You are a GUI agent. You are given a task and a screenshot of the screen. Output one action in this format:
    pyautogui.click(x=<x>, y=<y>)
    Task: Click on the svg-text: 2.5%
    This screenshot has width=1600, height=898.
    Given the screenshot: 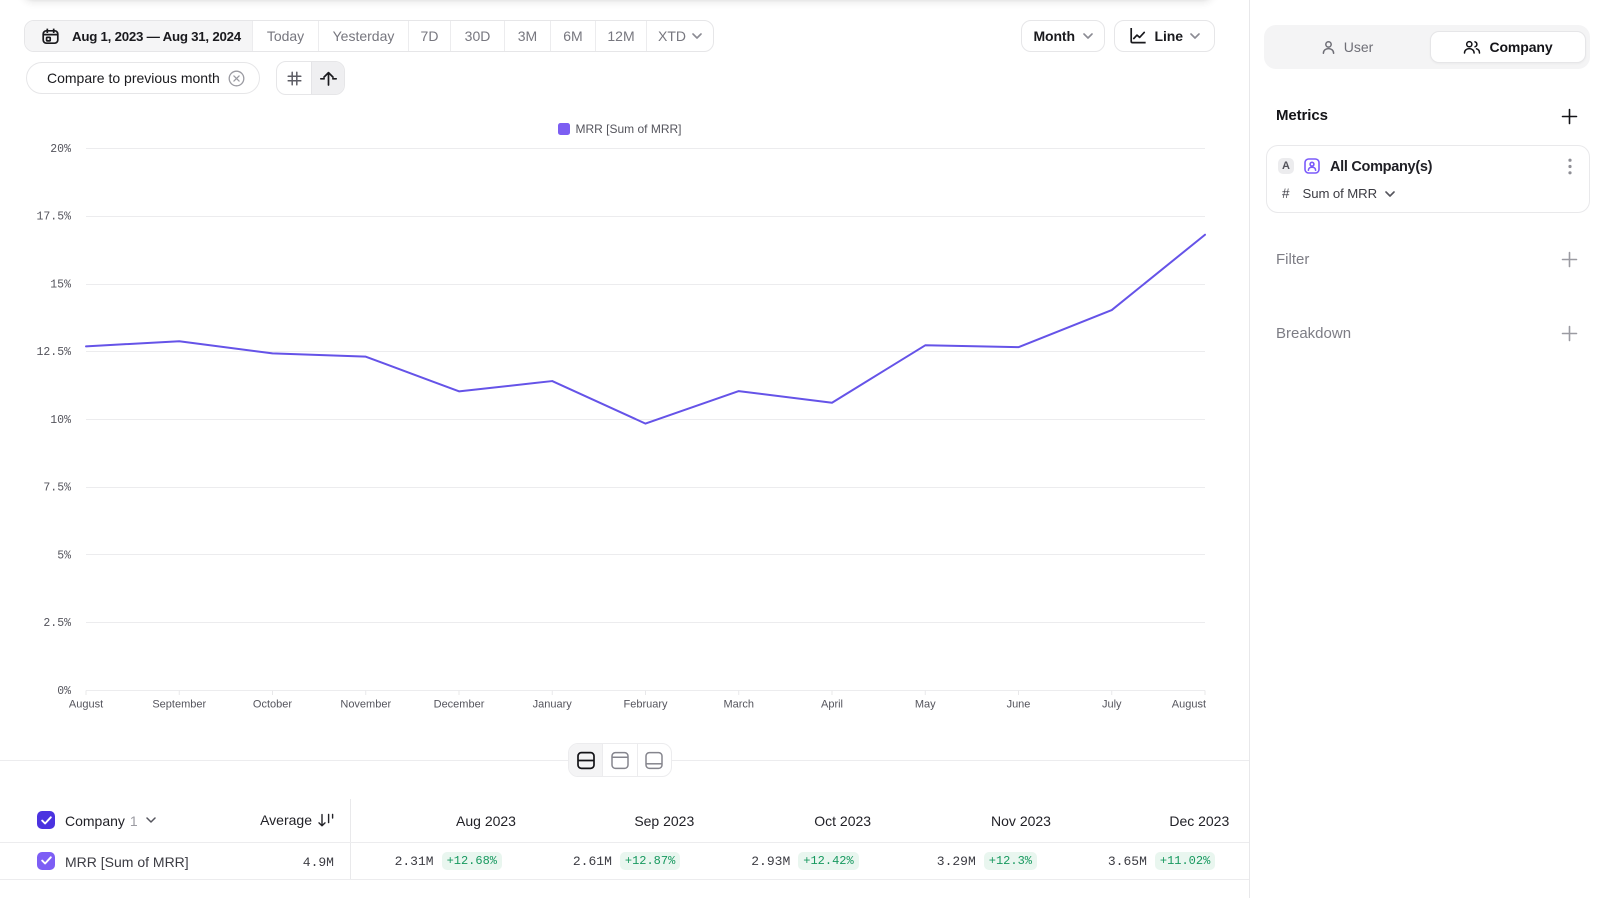 What is the action you would take?
    pyautogui.click(x=57, y=623)
    